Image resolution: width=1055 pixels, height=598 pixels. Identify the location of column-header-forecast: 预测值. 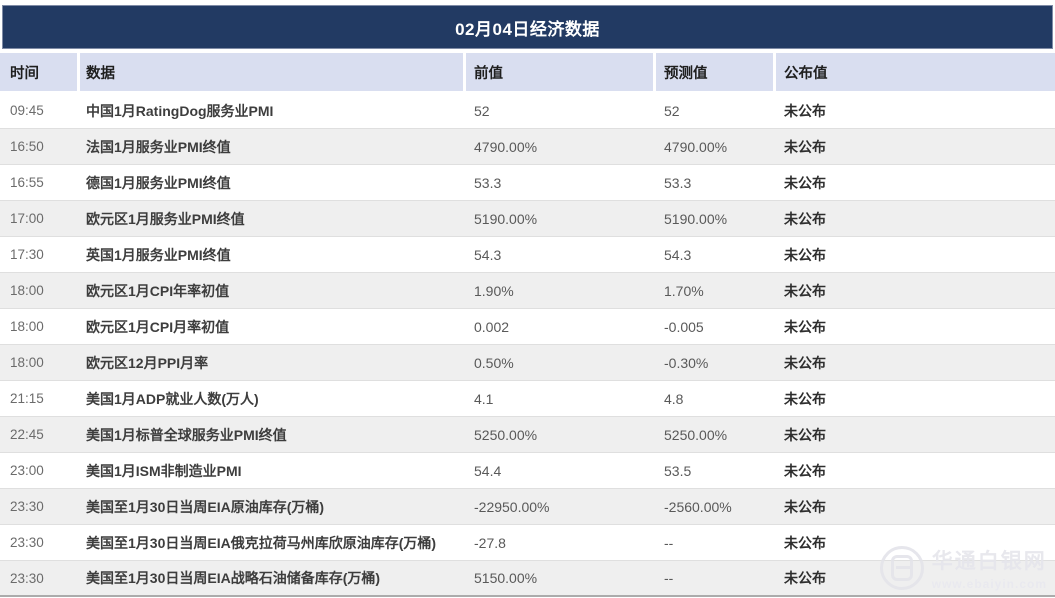
(716, 72).